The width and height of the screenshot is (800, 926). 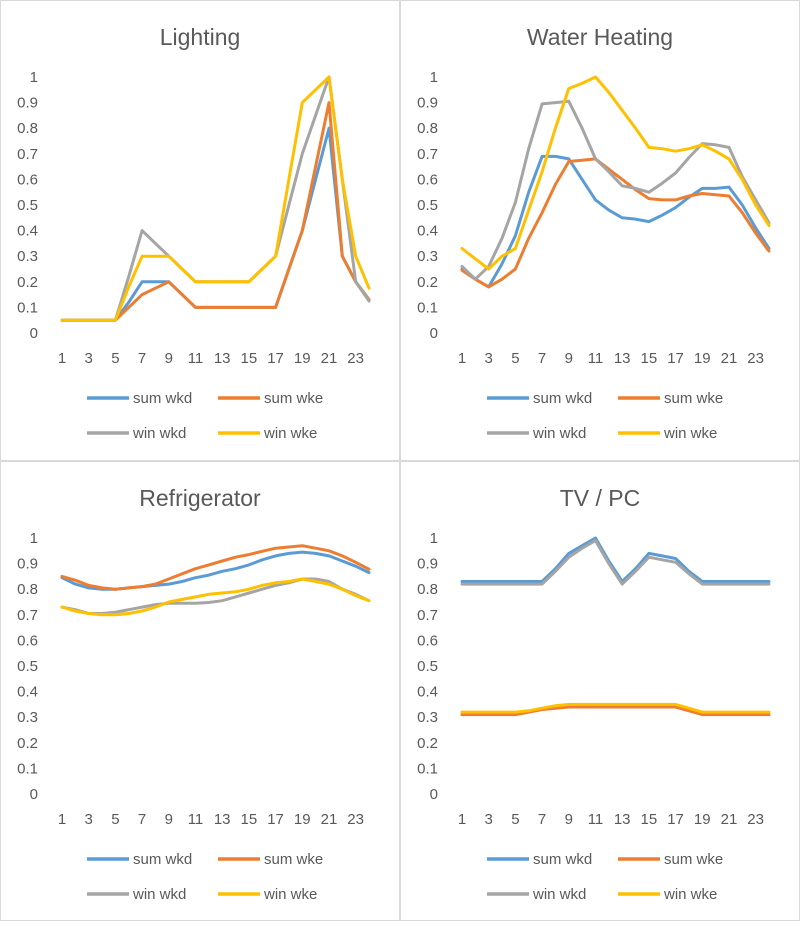 What do you see at coordinates (215, 224) in the screenshot?
I see `series-line-sum-wkd` at bounding box center [215, 224].